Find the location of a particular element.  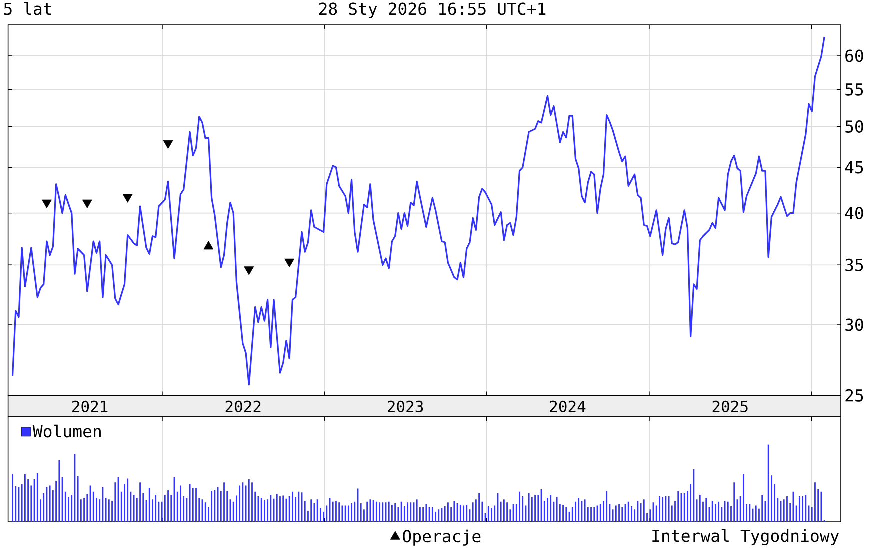

x-tick-label: 2022 is located at coordinates (243, 406).